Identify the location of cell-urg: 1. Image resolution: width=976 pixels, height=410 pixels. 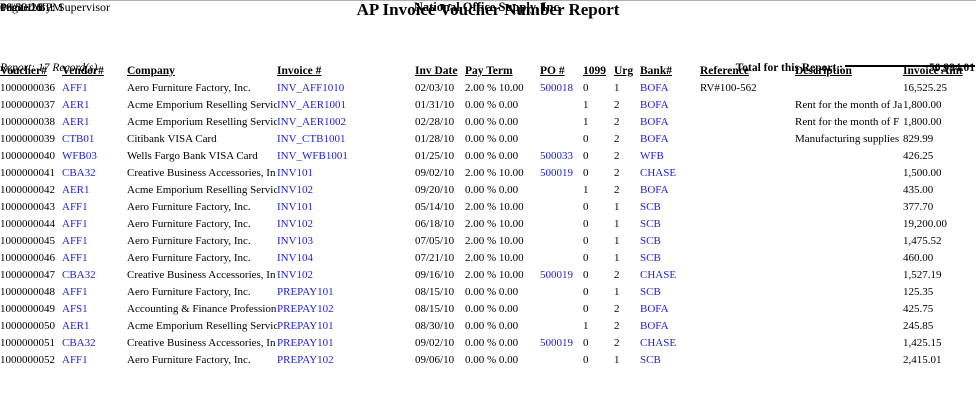
(617, 291).